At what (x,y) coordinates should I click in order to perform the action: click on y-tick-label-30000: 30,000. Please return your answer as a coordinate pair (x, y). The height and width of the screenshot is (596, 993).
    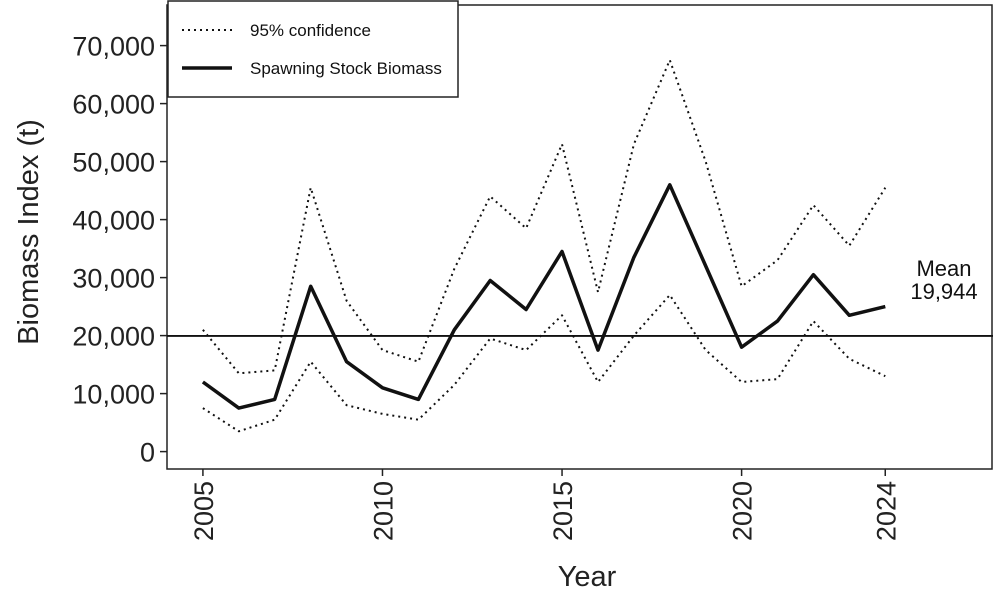
    Looking at the image, I should click on (113, 279).